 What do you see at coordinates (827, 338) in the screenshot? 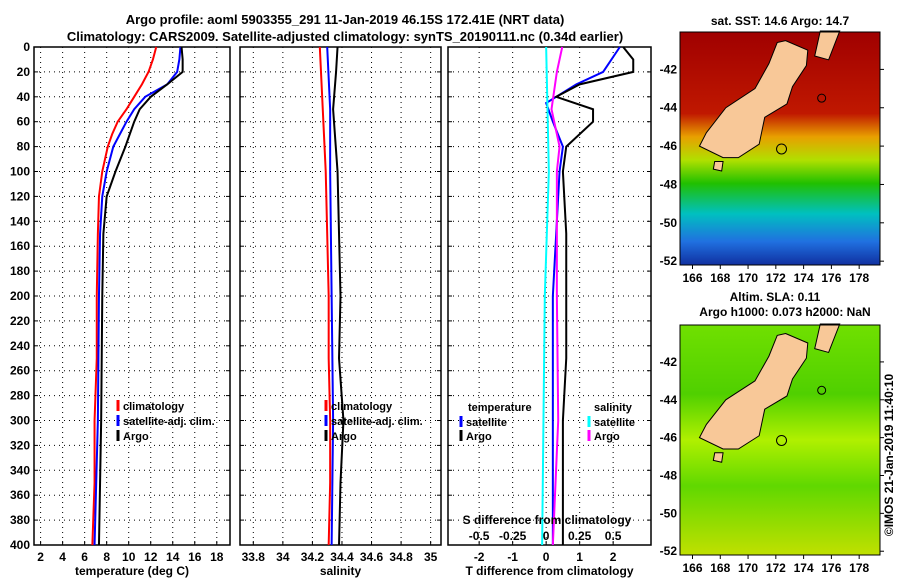
I see `north-island-landmass` at bounding box center [827, 338].